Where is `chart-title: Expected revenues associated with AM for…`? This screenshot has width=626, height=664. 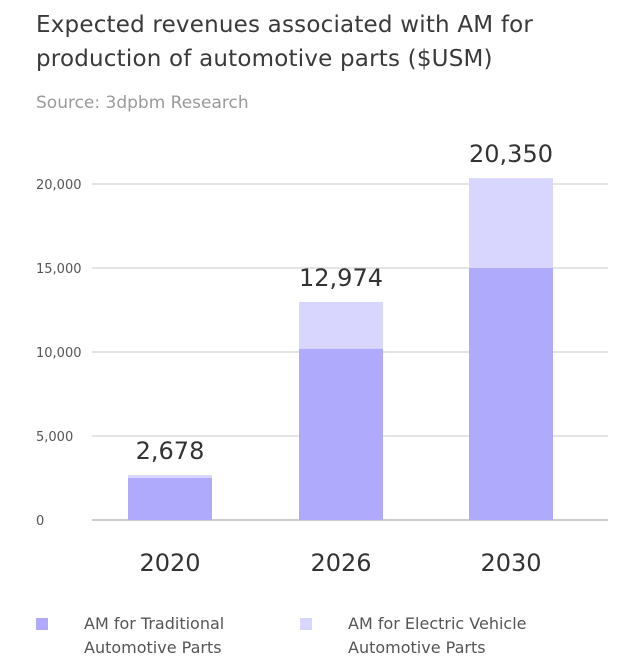 chart-title: Expected revenues associated with AM for… is located at coordinates (285, 42).